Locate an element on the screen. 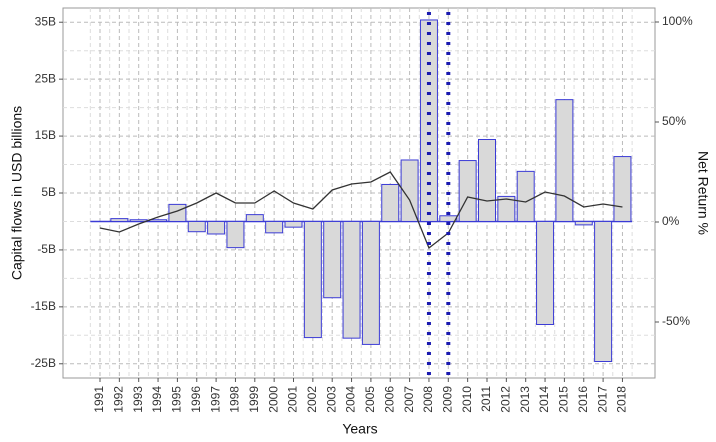 Image resolution: width=716 pixels, height=442 pixels. x-tick-label: 2008 is located at coordinates (428, 399).